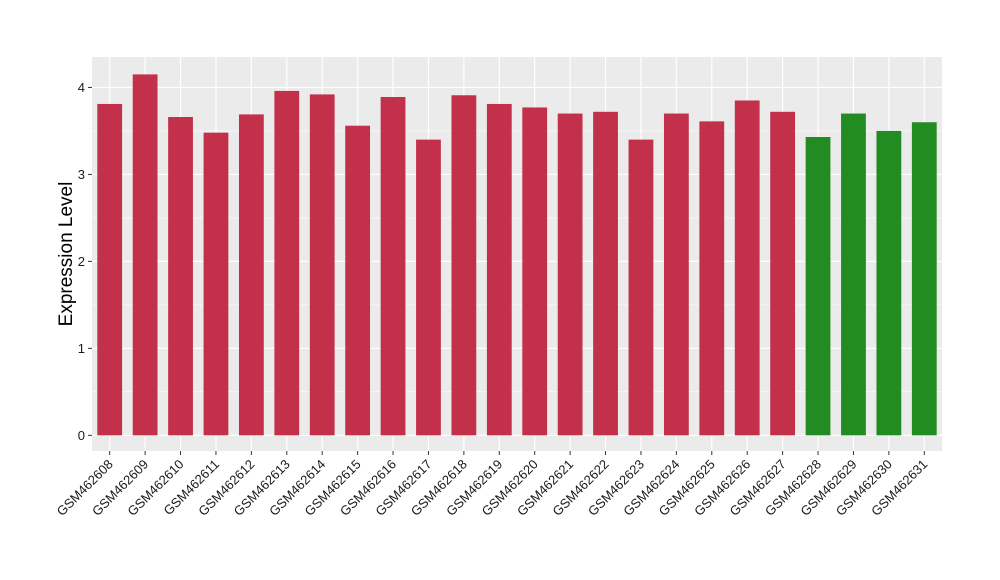 The height and width of the screenshot is (580, 1000). What do you see at coordinates (747, 268) in the screenshot?
I see `bar-GSM462626` at bounding box center [747, 268].